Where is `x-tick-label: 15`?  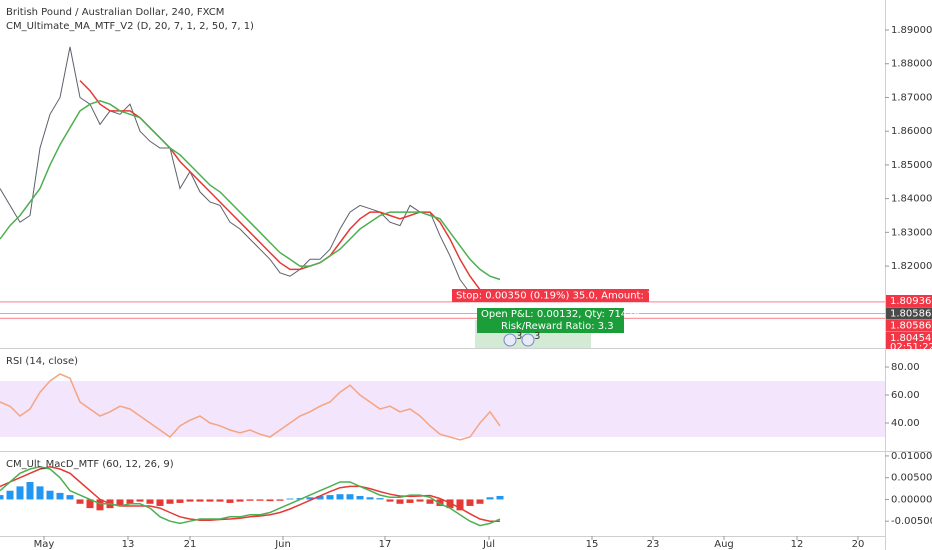 x-tick-label: 15 is located at coordinates (592, 544).